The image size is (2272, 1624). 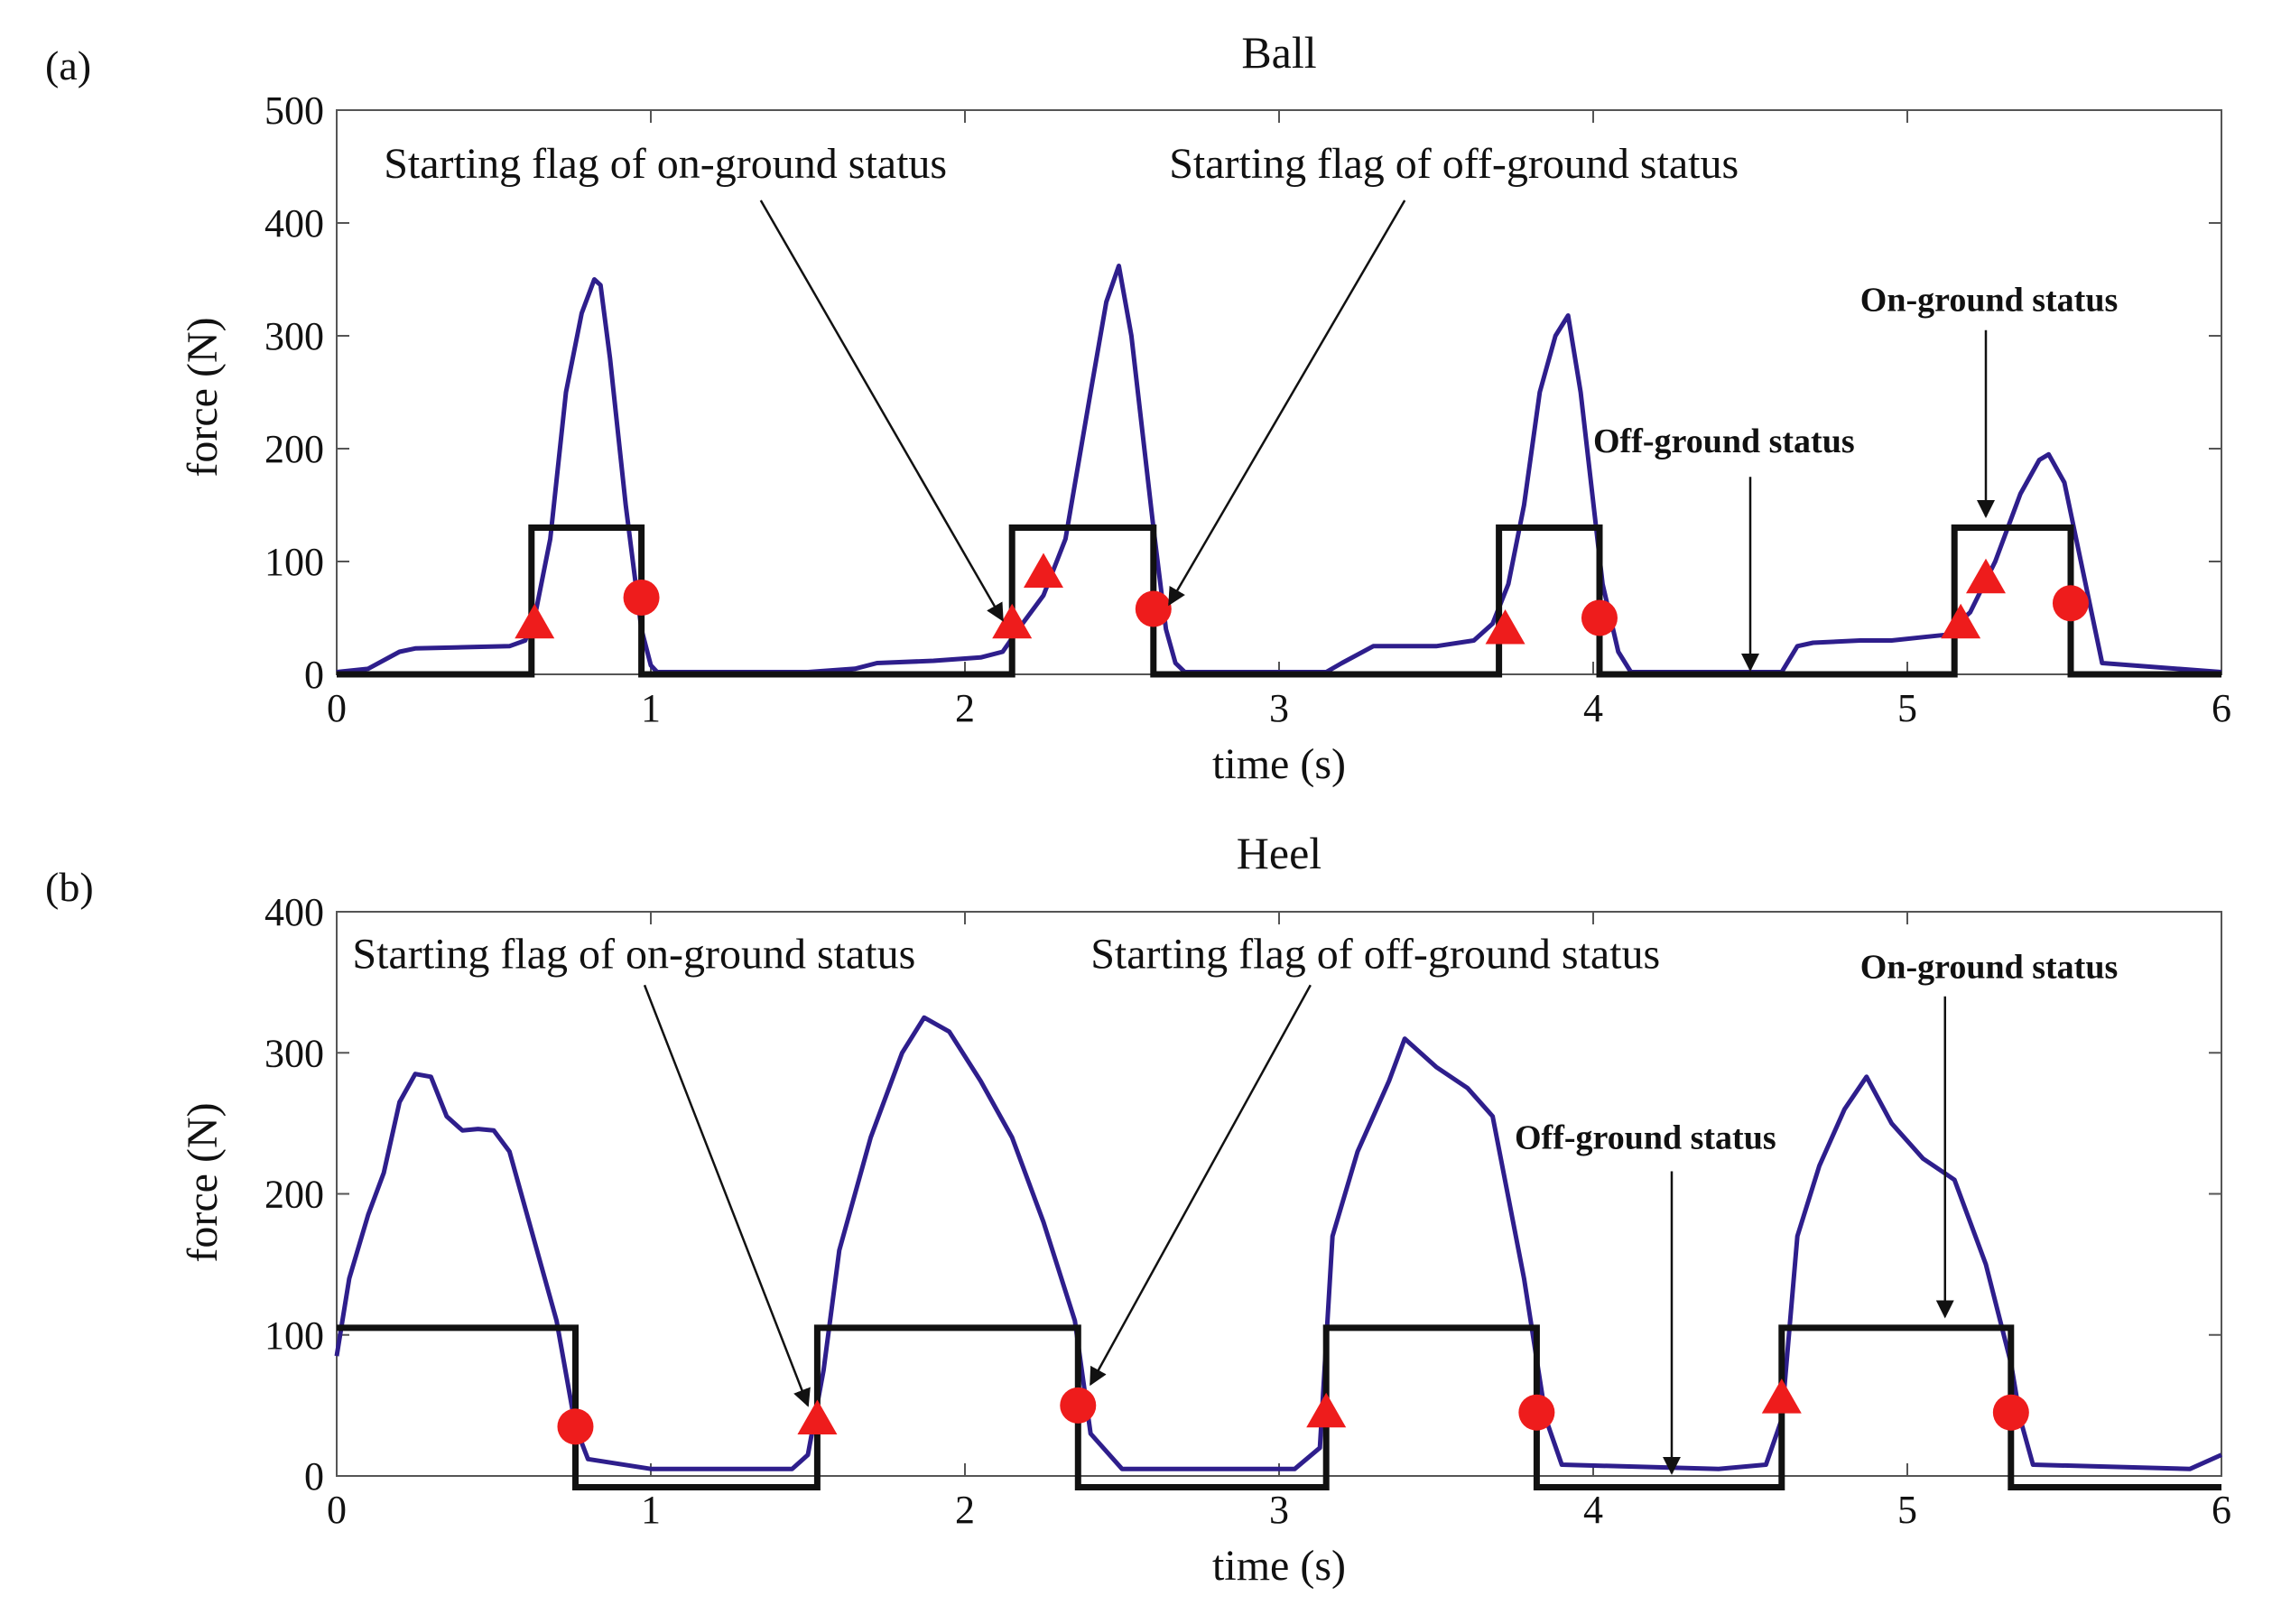 I want to click on series-status-line, so click(x=1279, y=601).